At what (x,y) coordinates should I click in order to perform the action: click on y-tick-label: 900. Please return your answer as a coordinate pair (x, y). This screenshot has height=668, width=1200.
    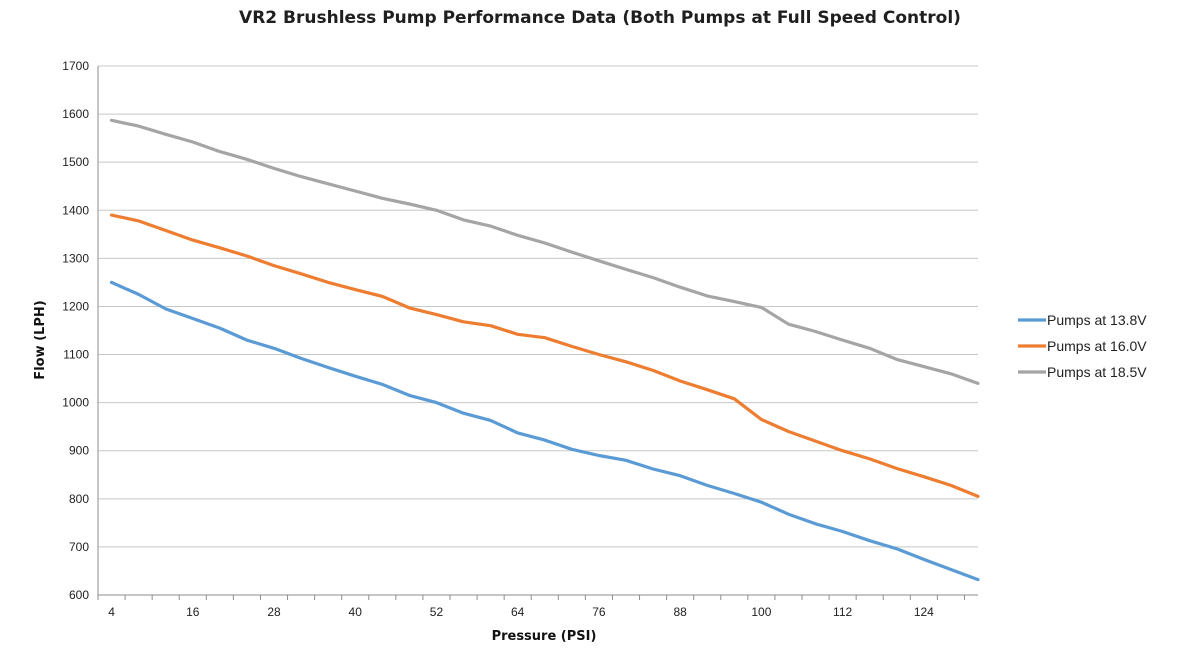
    Looking at the image, I should click on (79, 451).